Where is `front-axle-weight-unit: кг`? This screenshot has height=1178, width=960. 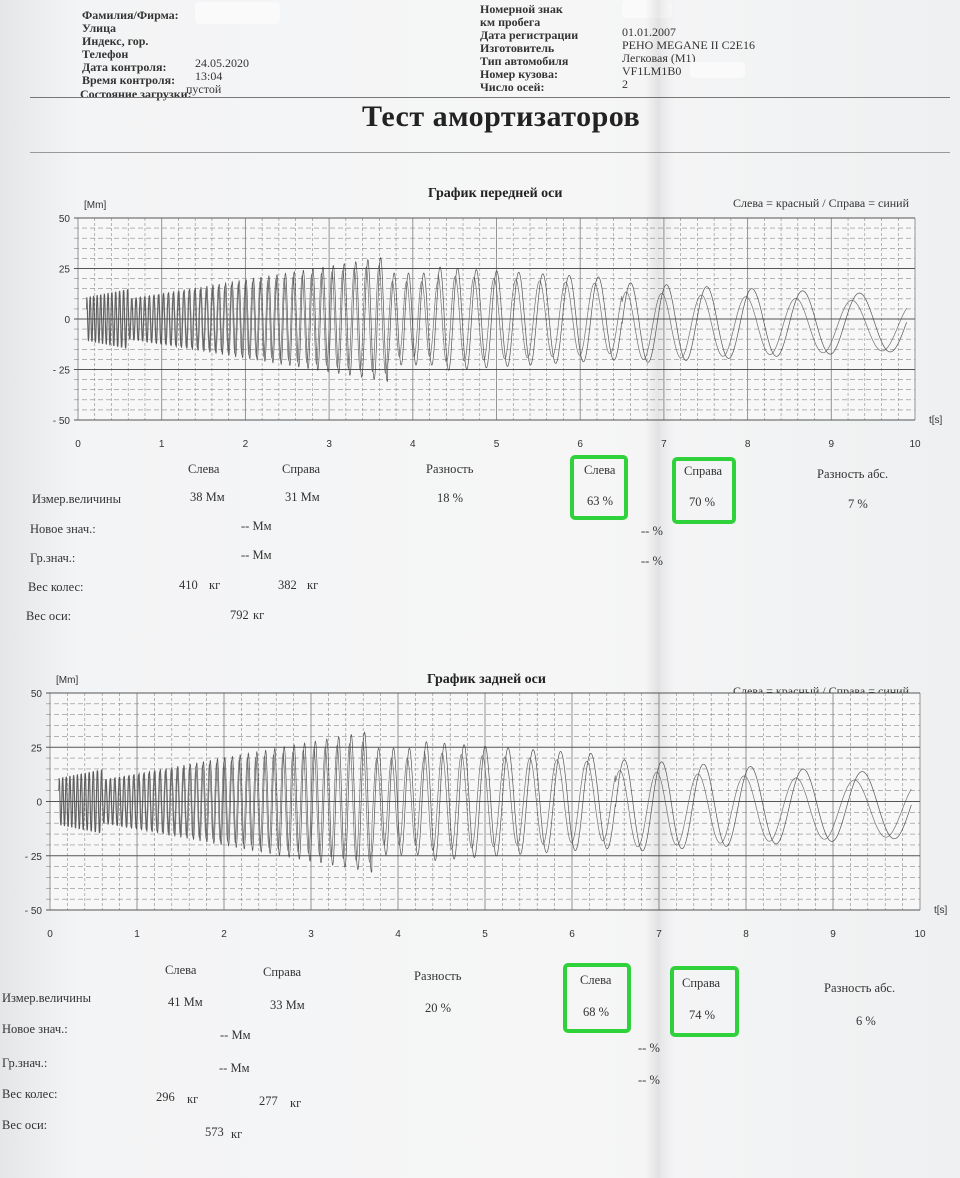 front-axle-weight-unit: кг is located at coordinates (259, 615).